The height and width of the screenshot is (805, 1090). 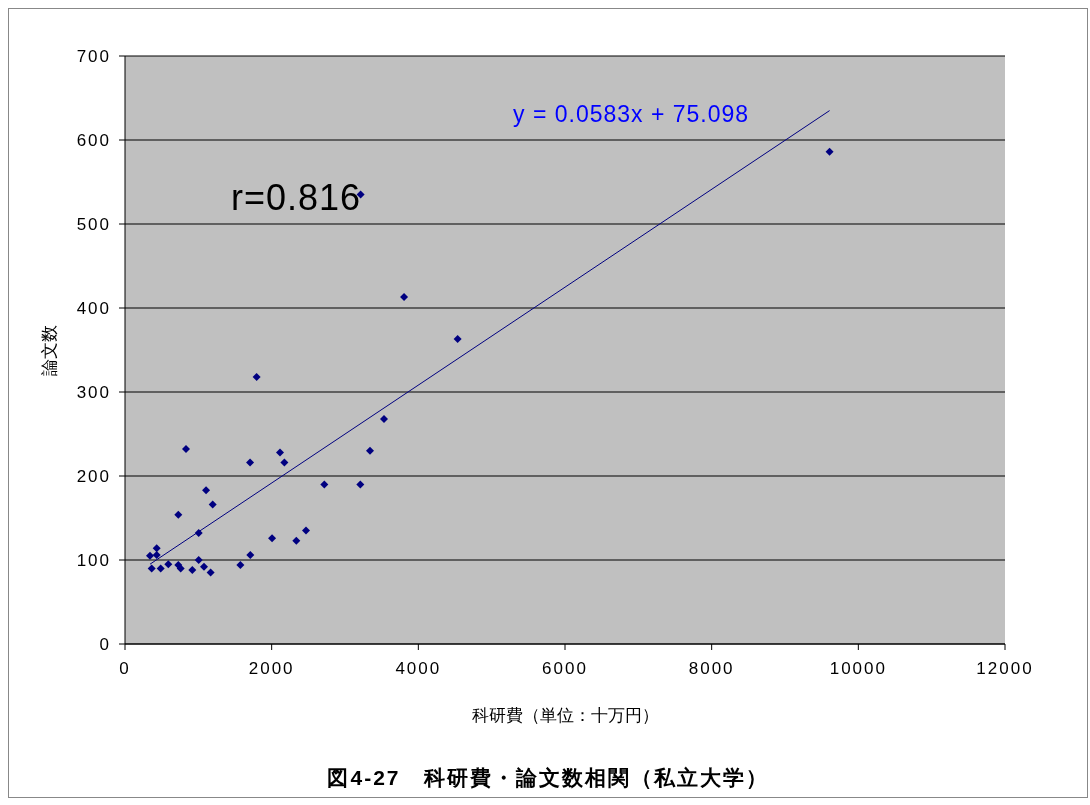 What do you see at coordinates (93, 141) in the screenshot?
I see `y-tick-label: 600` at bounding box center [93, 141].